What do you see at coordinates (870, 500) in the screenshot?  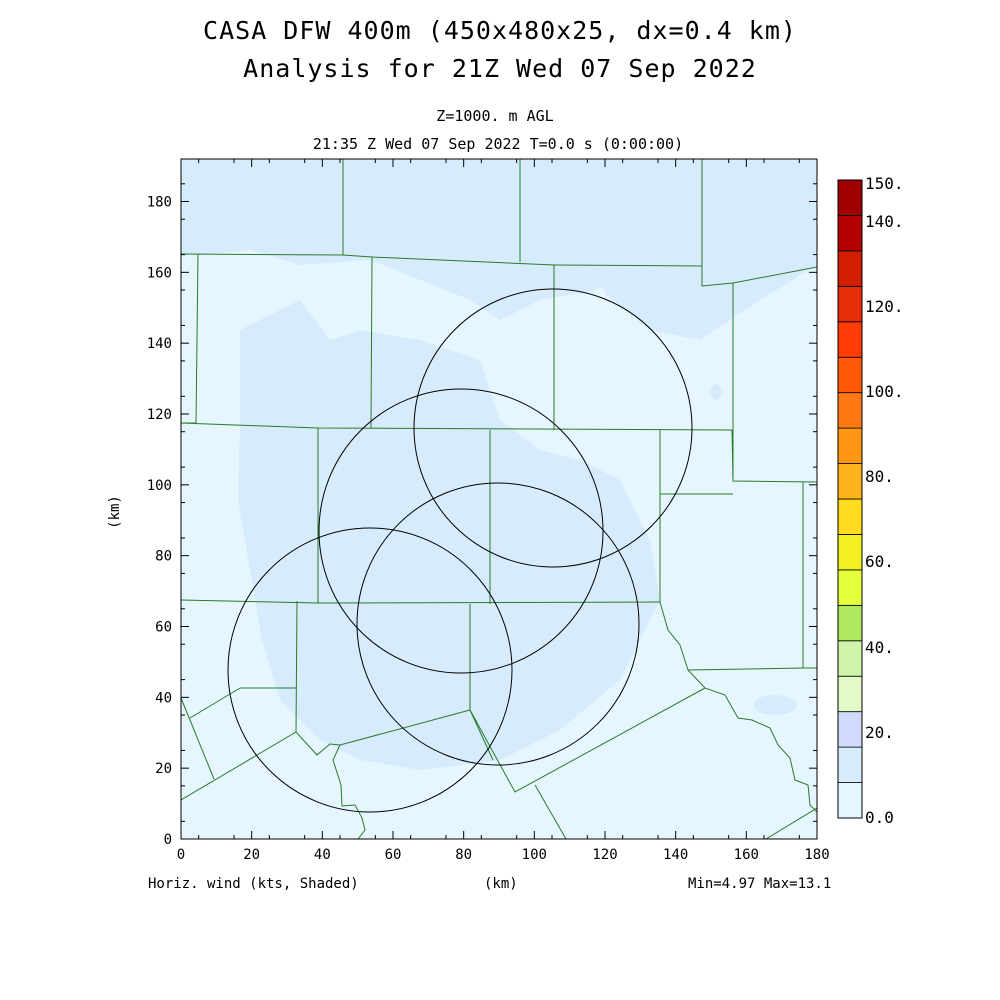 I see `colorbar: 0.0 20. 40. 60. 80. 100. 120. 140. 150.` at bounding box center [870, 500].